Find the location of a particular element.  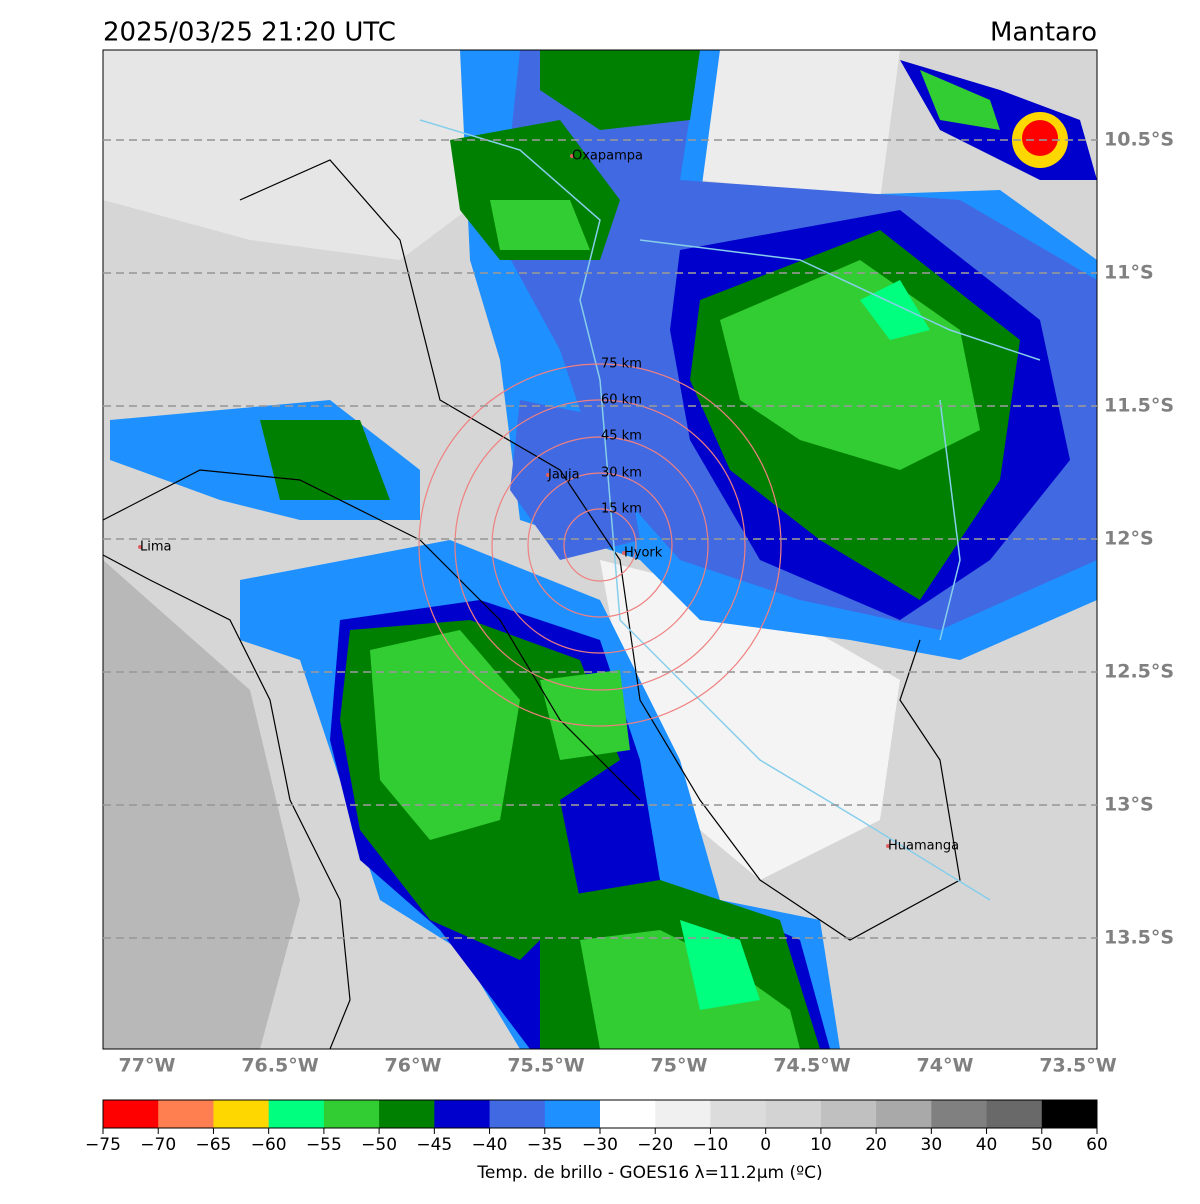

colorbar-tick-label: −45 is located at coordinates (434, 1145).